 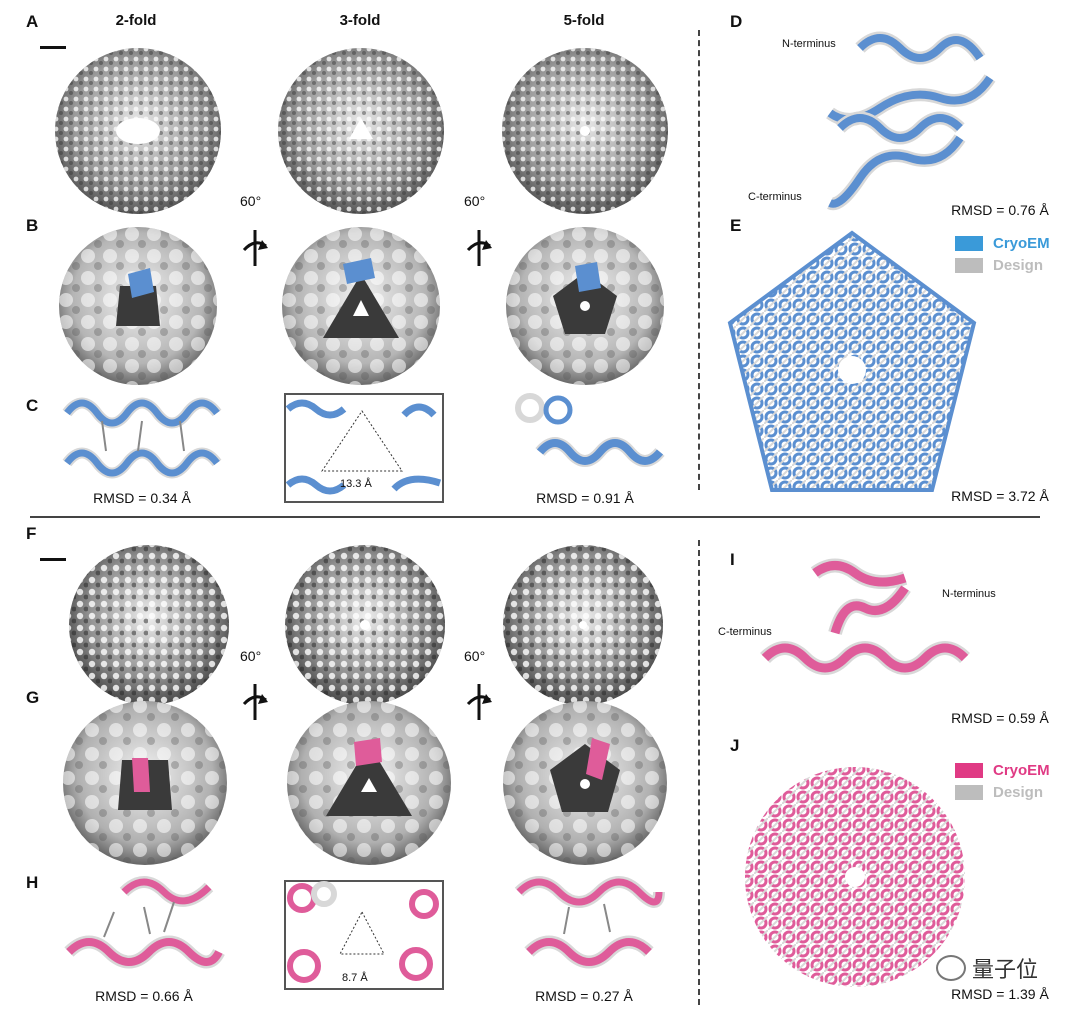 I want to click on legend-cryoem-top: CryoEM, so click(x=1002, y=243).